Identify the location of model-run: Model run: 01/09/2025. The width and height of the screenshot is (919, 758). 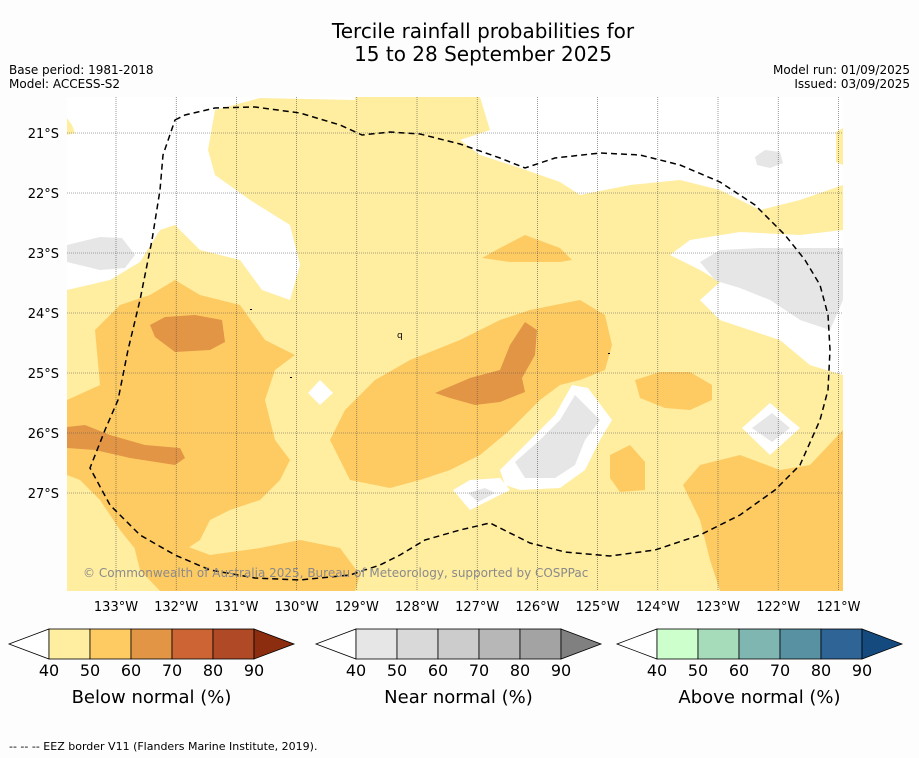
(841, 70).